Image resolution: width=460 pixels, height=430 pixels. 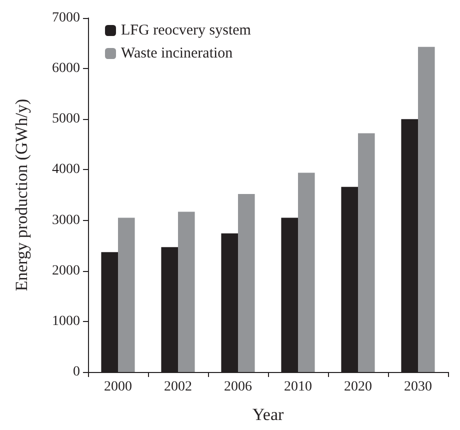 What do you see at coordinates (178, 387) in the screenshot?
I see `x-tick-label: 2002` at bounding box center [178, 387].